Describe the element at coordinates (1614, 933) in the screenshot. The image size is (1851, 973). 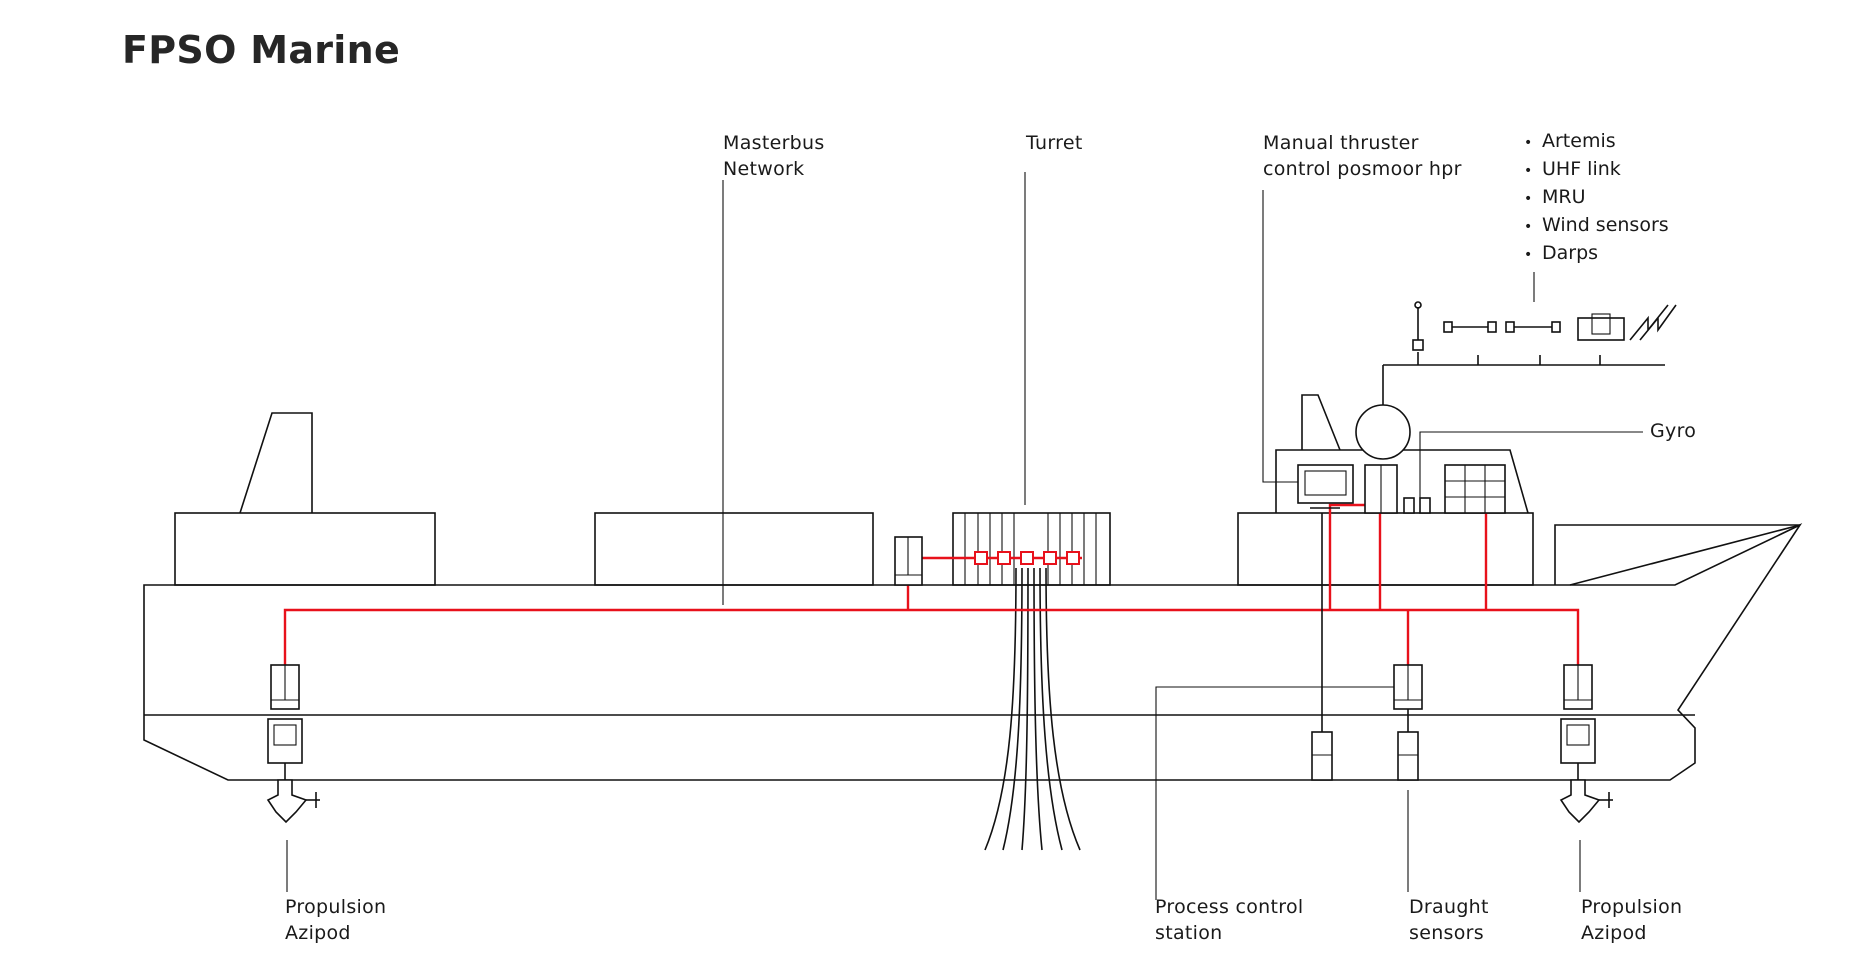
I see `propulsion-right-label-line2: Azipod` at that location.